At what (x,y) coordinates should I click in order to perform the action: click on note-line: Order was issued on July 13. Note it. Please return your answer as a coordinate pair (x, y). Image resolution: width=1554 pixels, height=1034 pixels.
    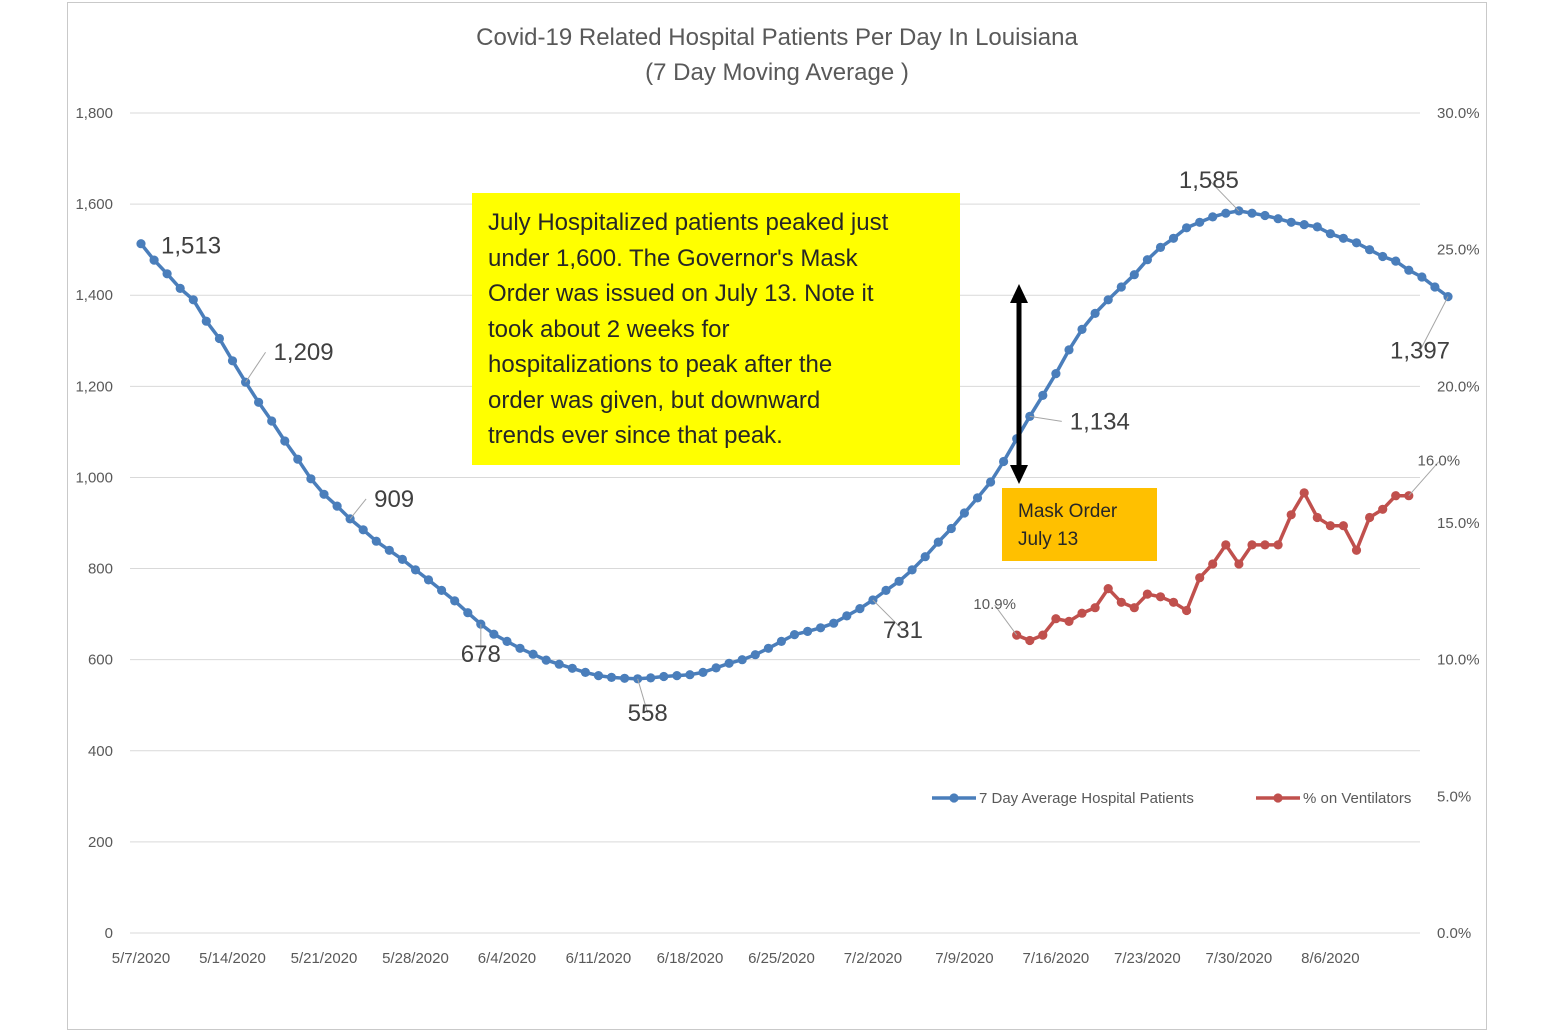
    Looking at the image, I should click on (681, 293).